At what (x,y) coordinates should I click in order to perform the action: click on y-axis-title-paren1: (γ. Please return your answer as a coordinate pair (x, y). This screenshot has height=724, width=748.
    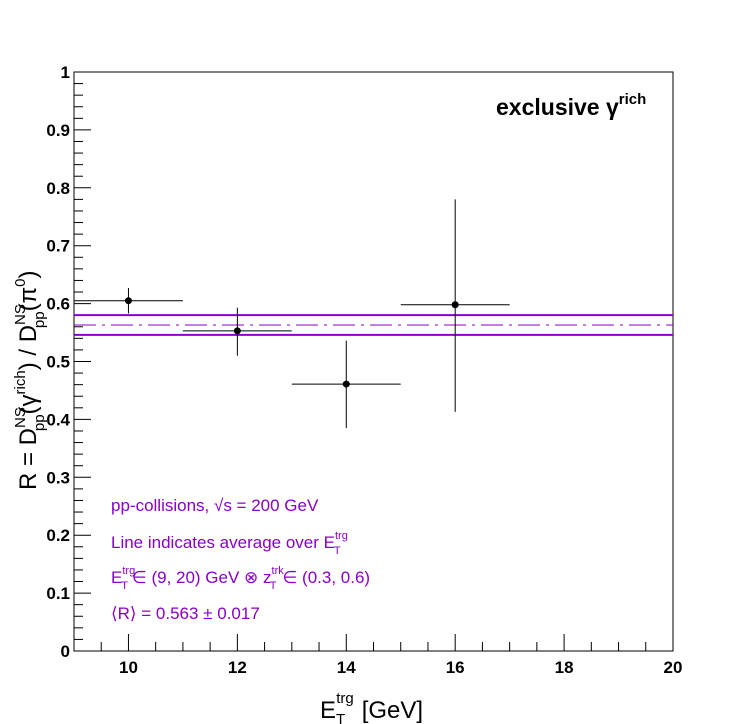
    Looking at the image, I should click on (28, 404).